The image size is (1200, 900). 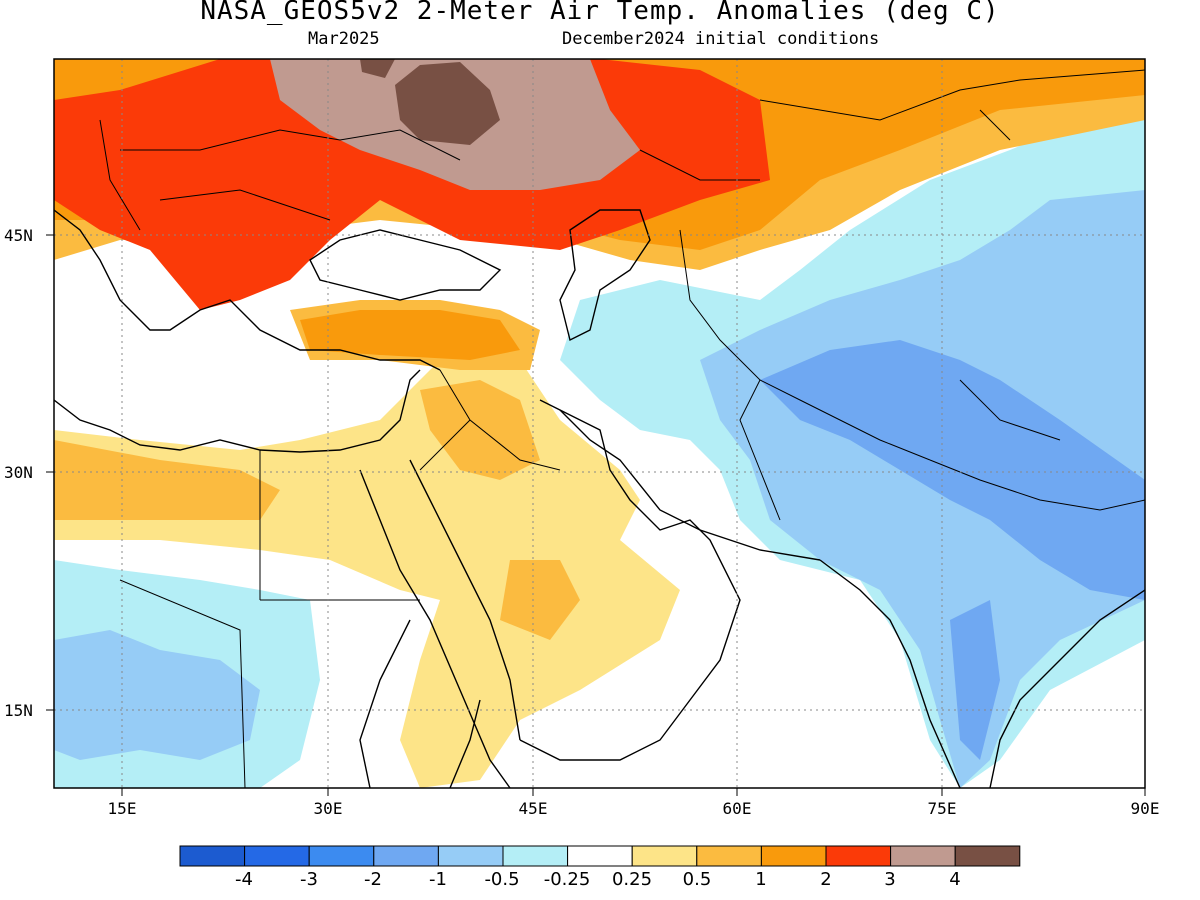 I want to click on coast-red-sea, so click(x=440, y=623).